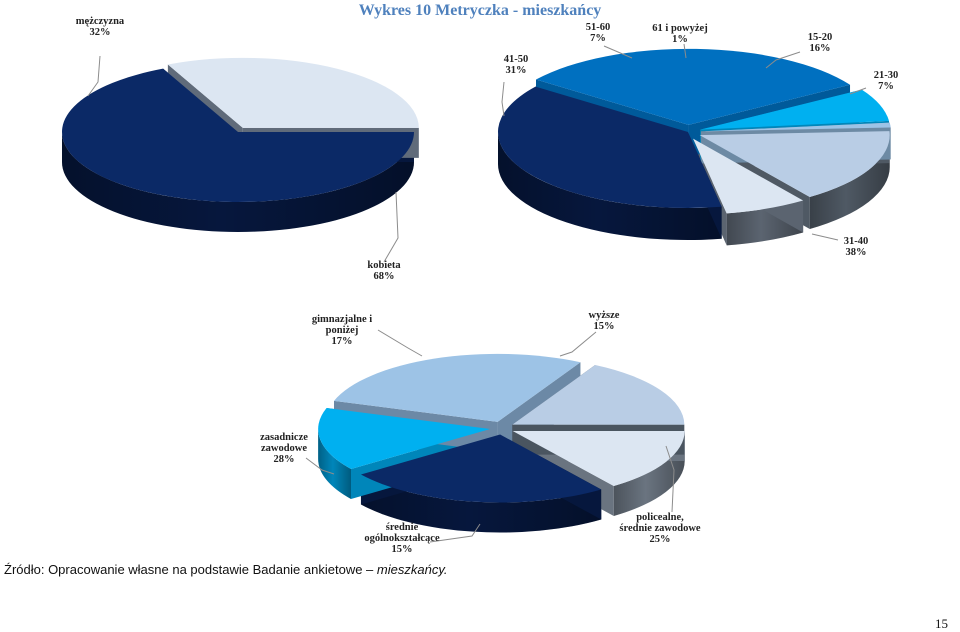 The height and width of the screenshot is (632, 960). What do you see at coordinates (604, 326) in the screenshot?
I see `label-value-wy-sze: 15%` at bounding box center [604, 326].